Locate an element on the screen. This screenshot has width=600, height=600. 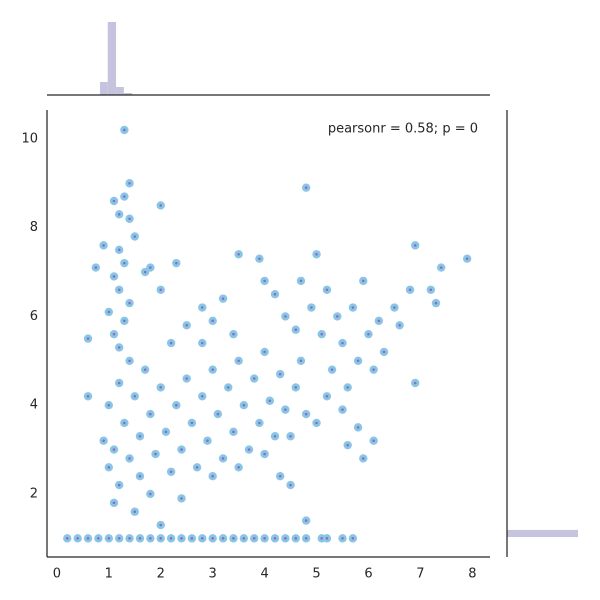
x-tick-label: 7 is located at coordinates (420, 574).